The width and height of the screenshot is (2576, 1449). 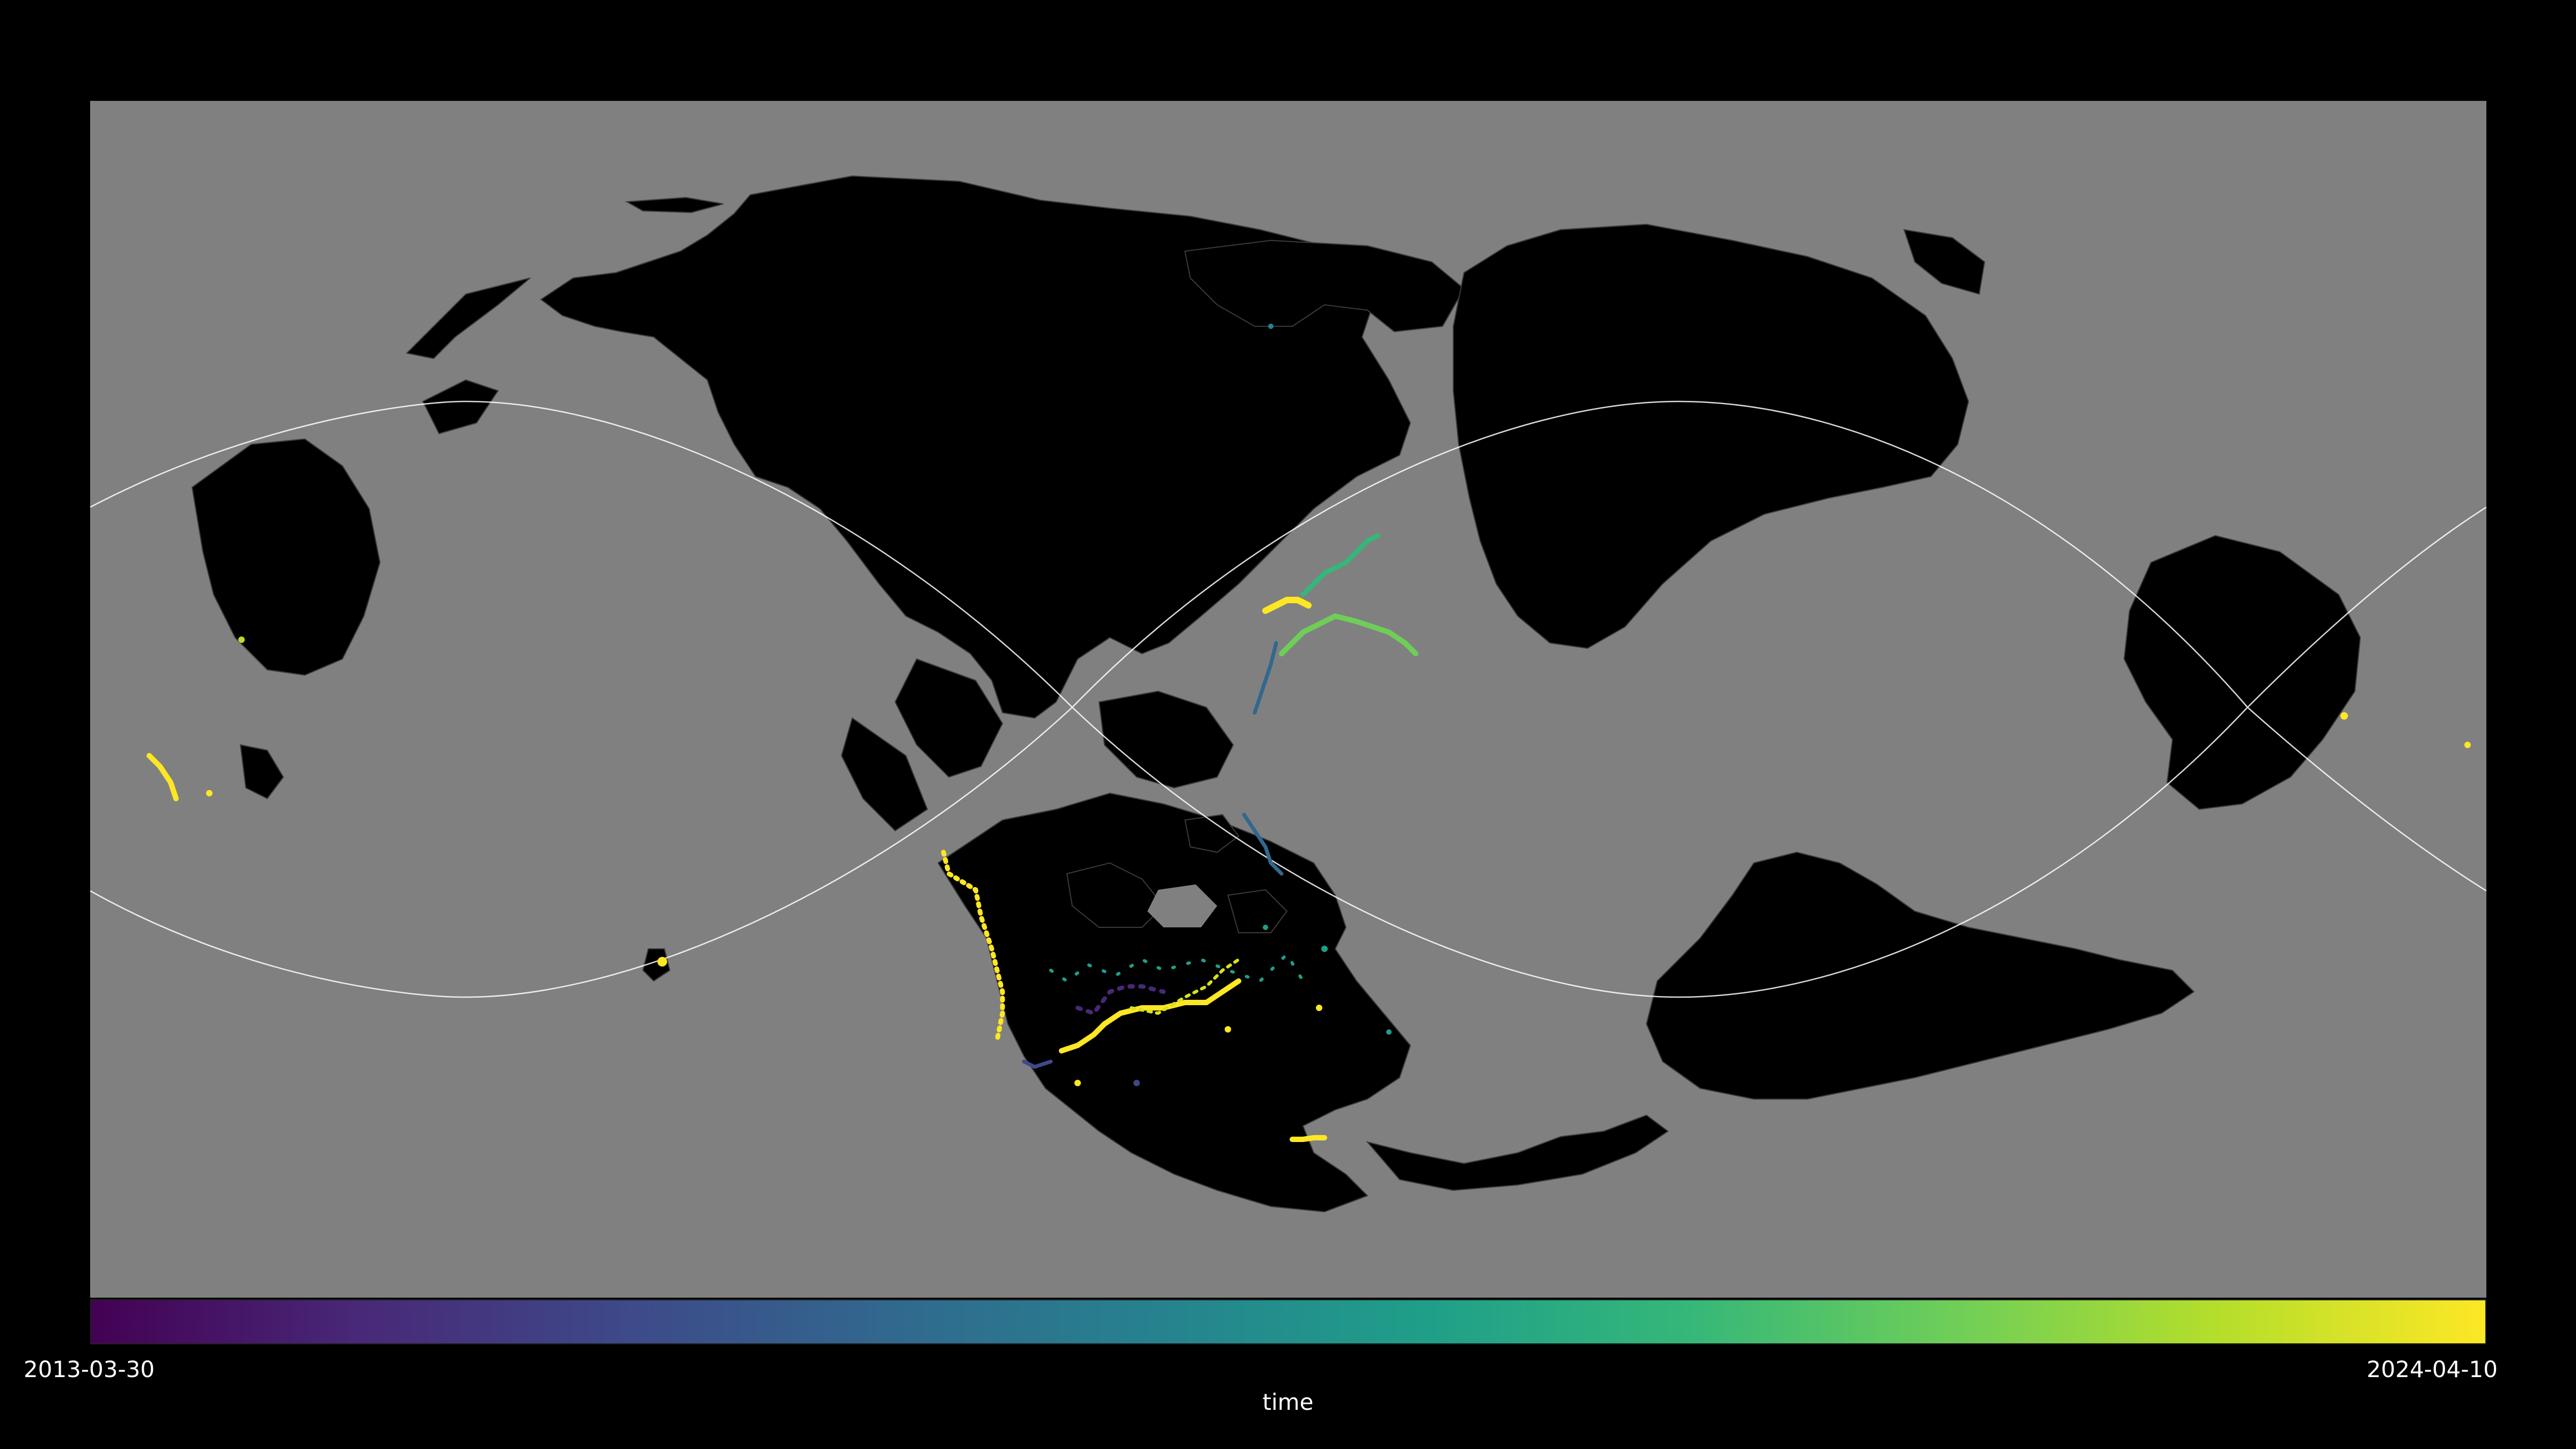 I want to click on landmass-scandinavia, so click(x=1324, y=286).